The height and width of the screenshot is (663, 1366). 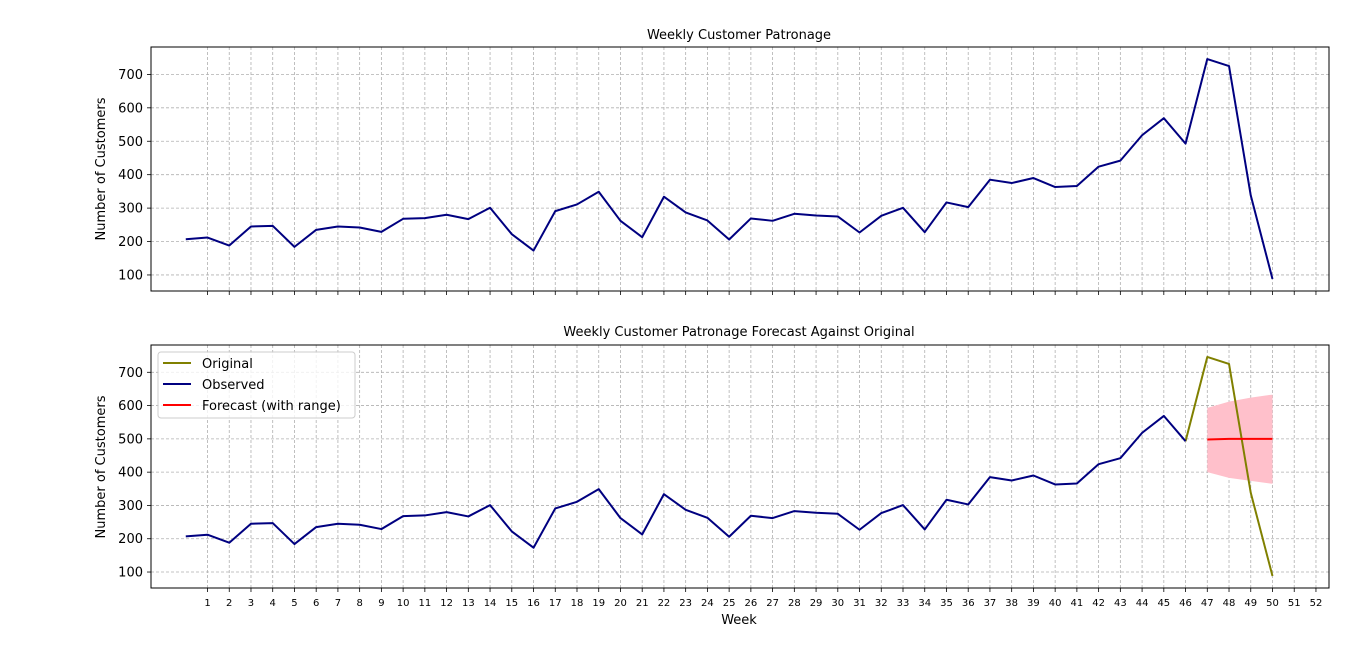 What do you see at coordinates (1077, 603) in the screenshot?
I see `x-tick-label: 41` at bounding box center [1077, 603].